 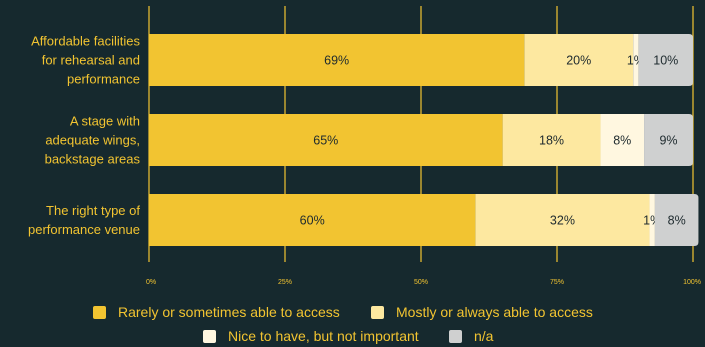 I want to click on category-label: backstage areas, so click(x=93, y=159).